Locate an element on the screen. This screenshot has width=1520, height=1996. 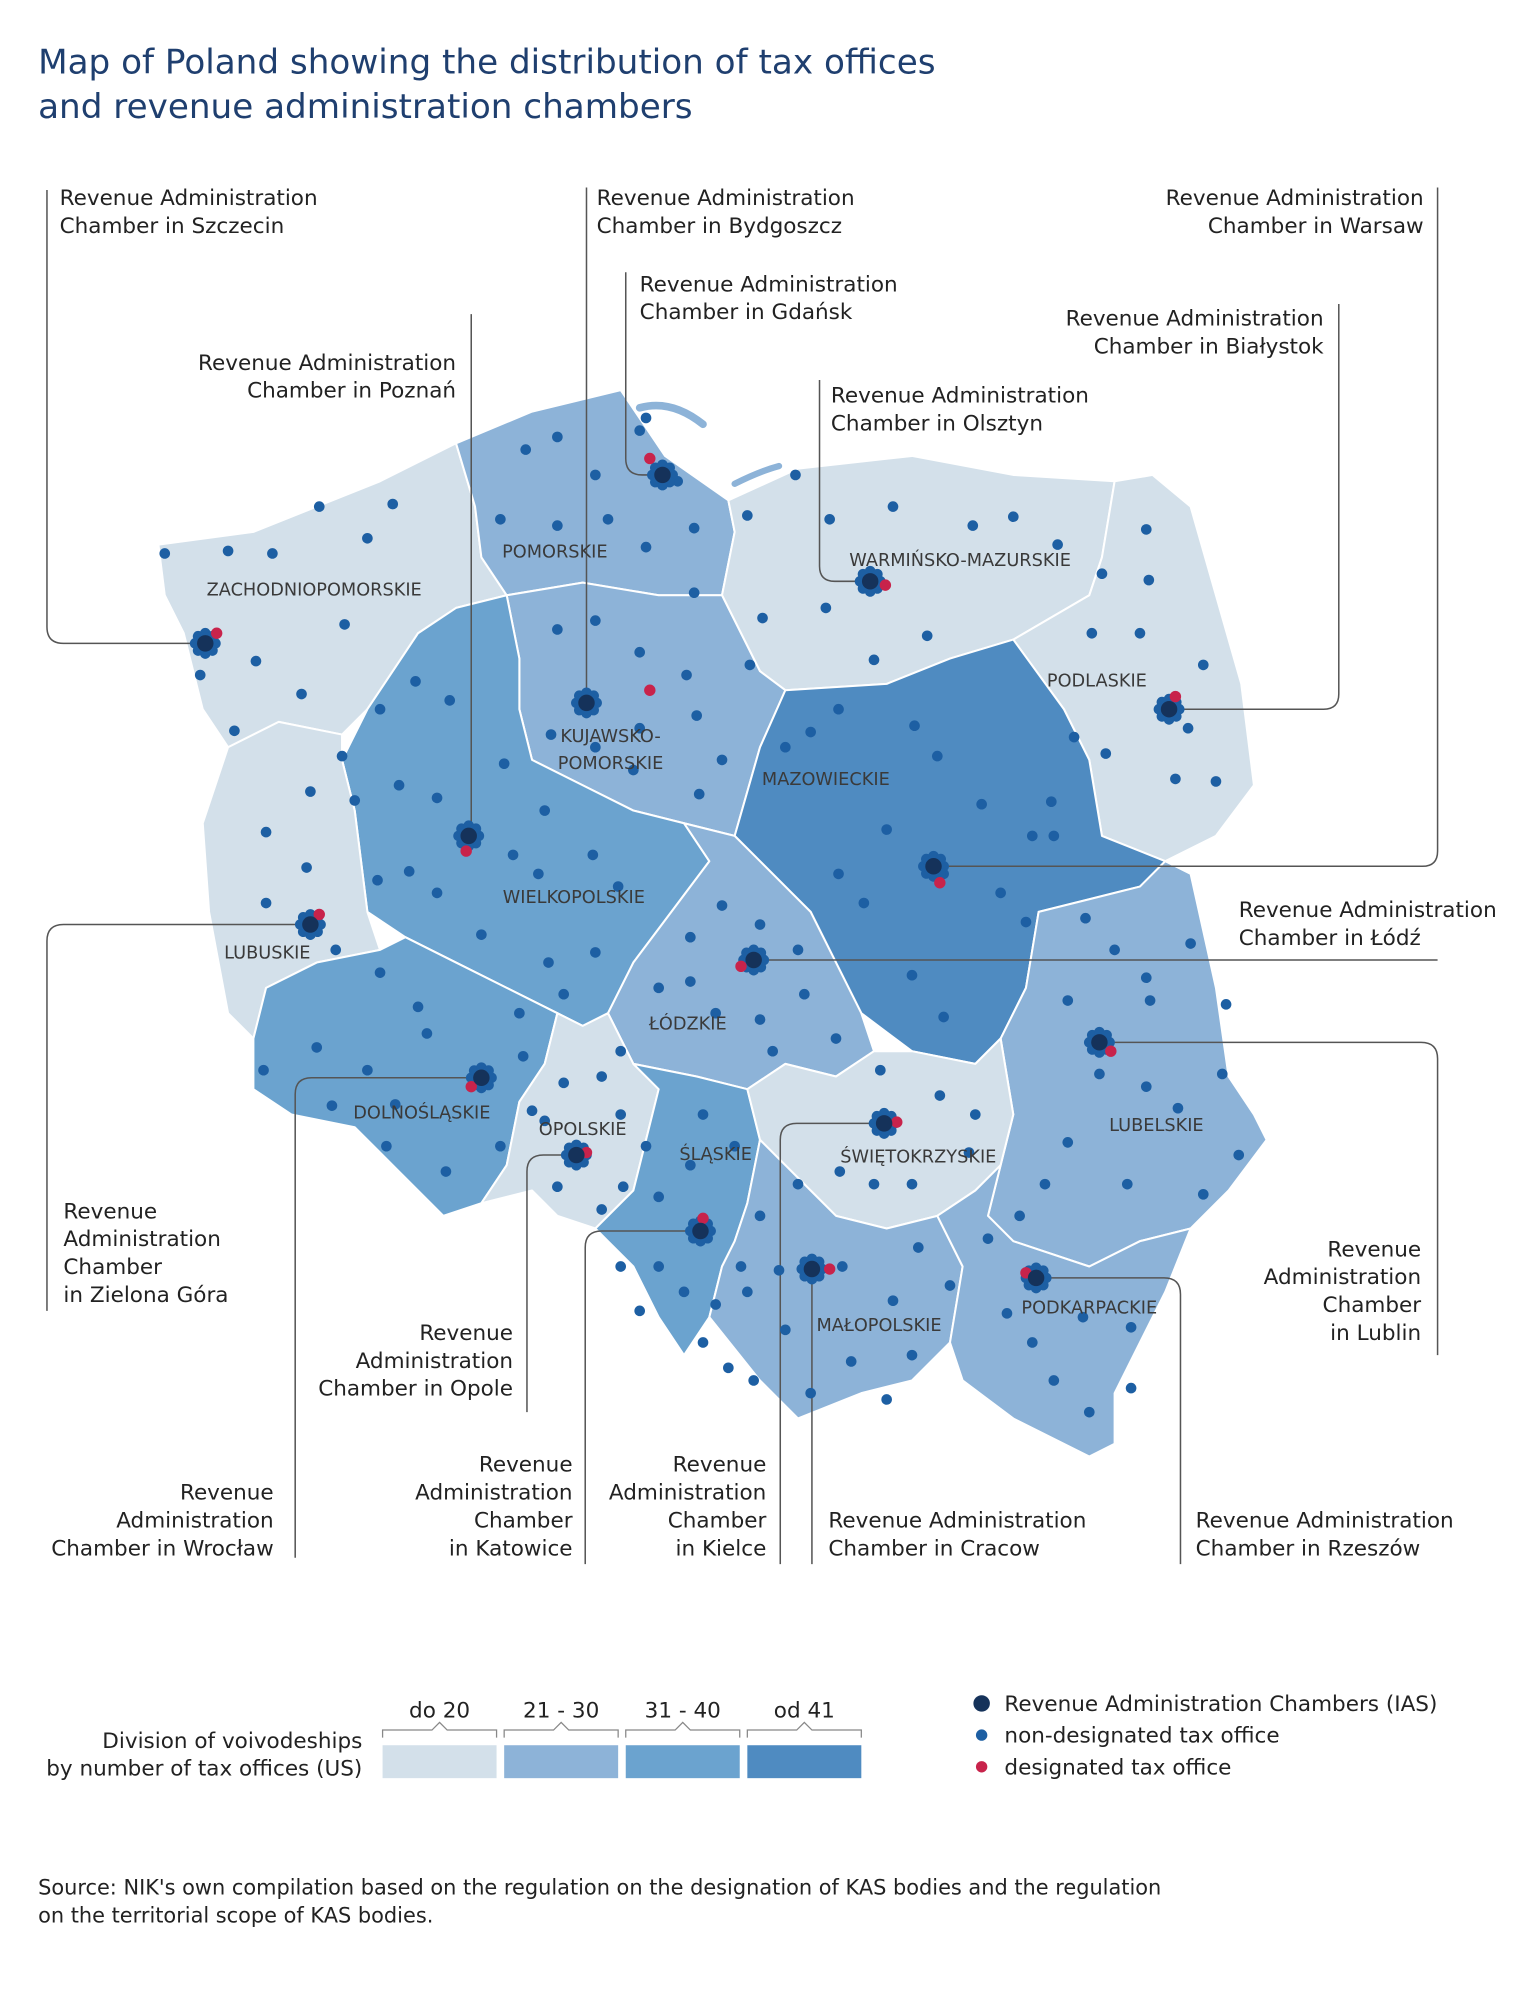
chamber-label: Chamber in Opole is located at coordinates (415, 1389).